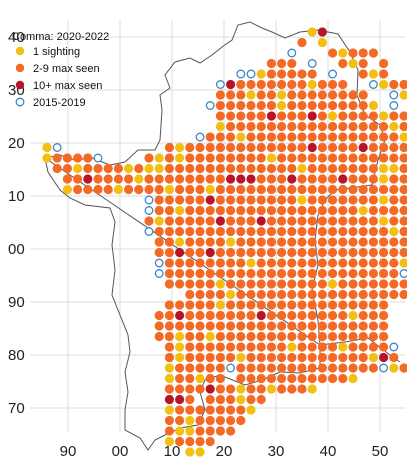  What do you see at coordinates (16, 302) in the screenshot?
I see `y-tick-label: 90` at bounding box center [16, 302].